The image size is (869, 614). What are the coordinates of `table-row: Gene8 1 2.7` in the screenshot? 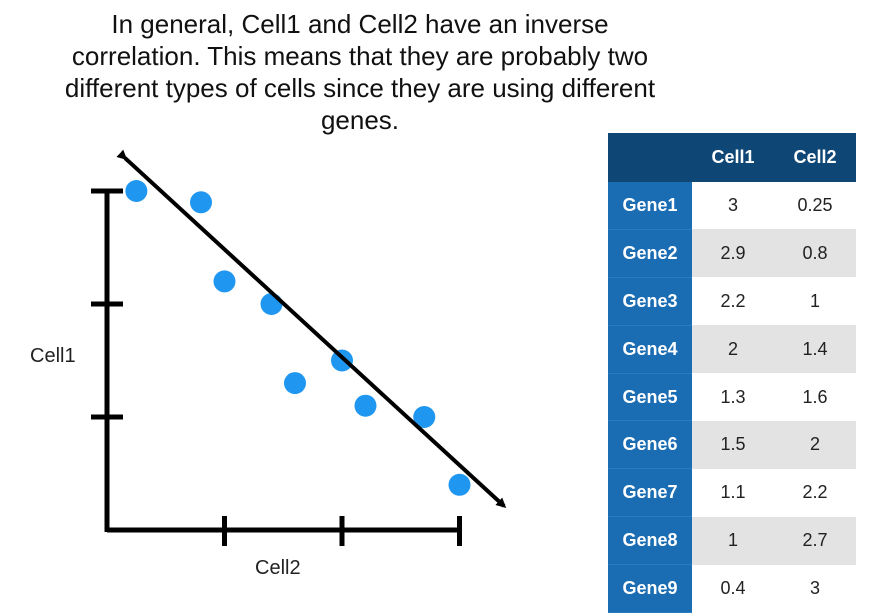 It's located at (732, 541).